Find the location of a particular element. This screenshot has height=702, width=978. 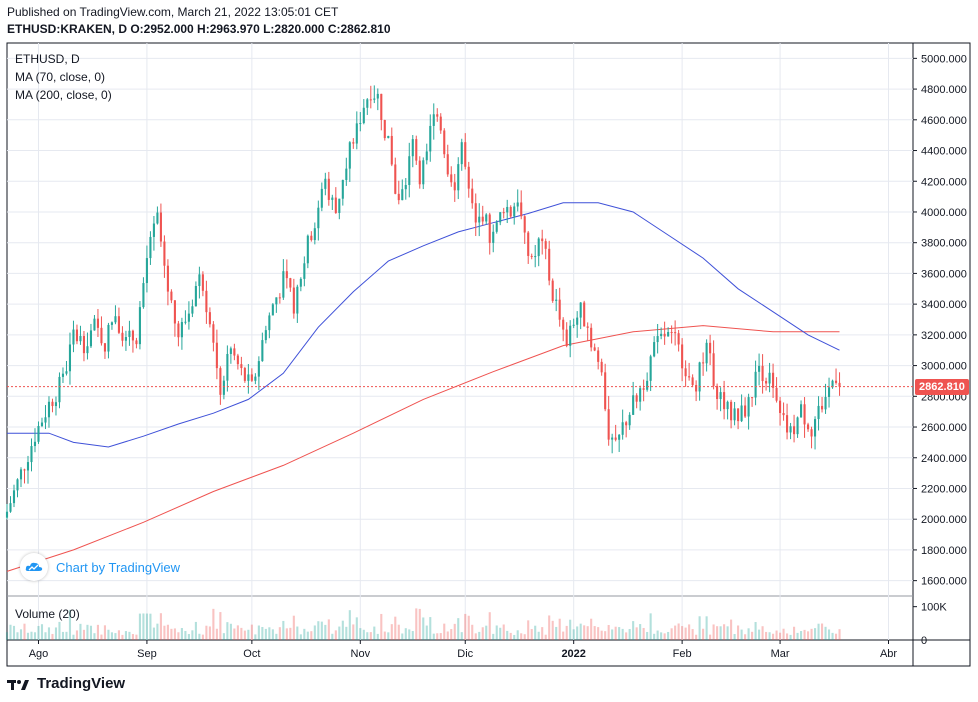

y-tick-label: 2200.000 is located at coordinates (944, 489).